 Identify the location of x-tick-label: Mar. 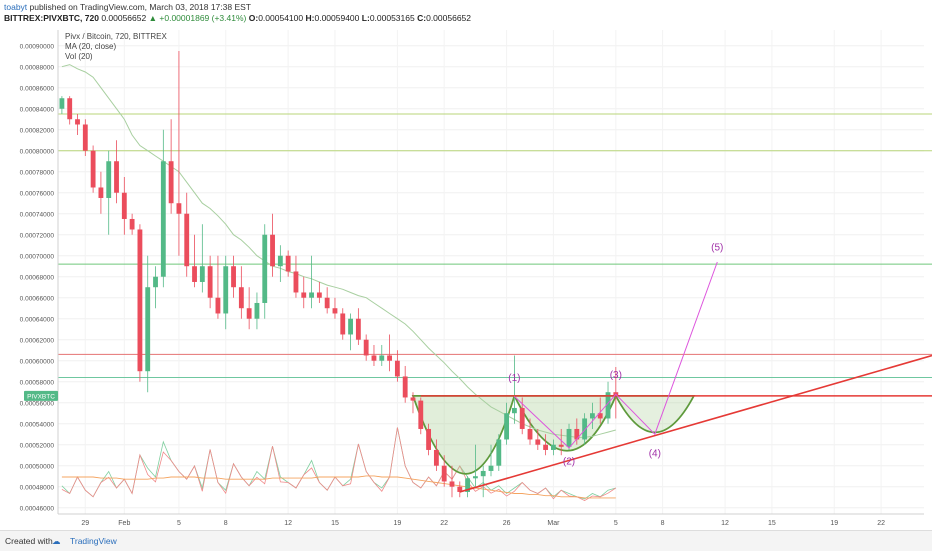
(553, 523).